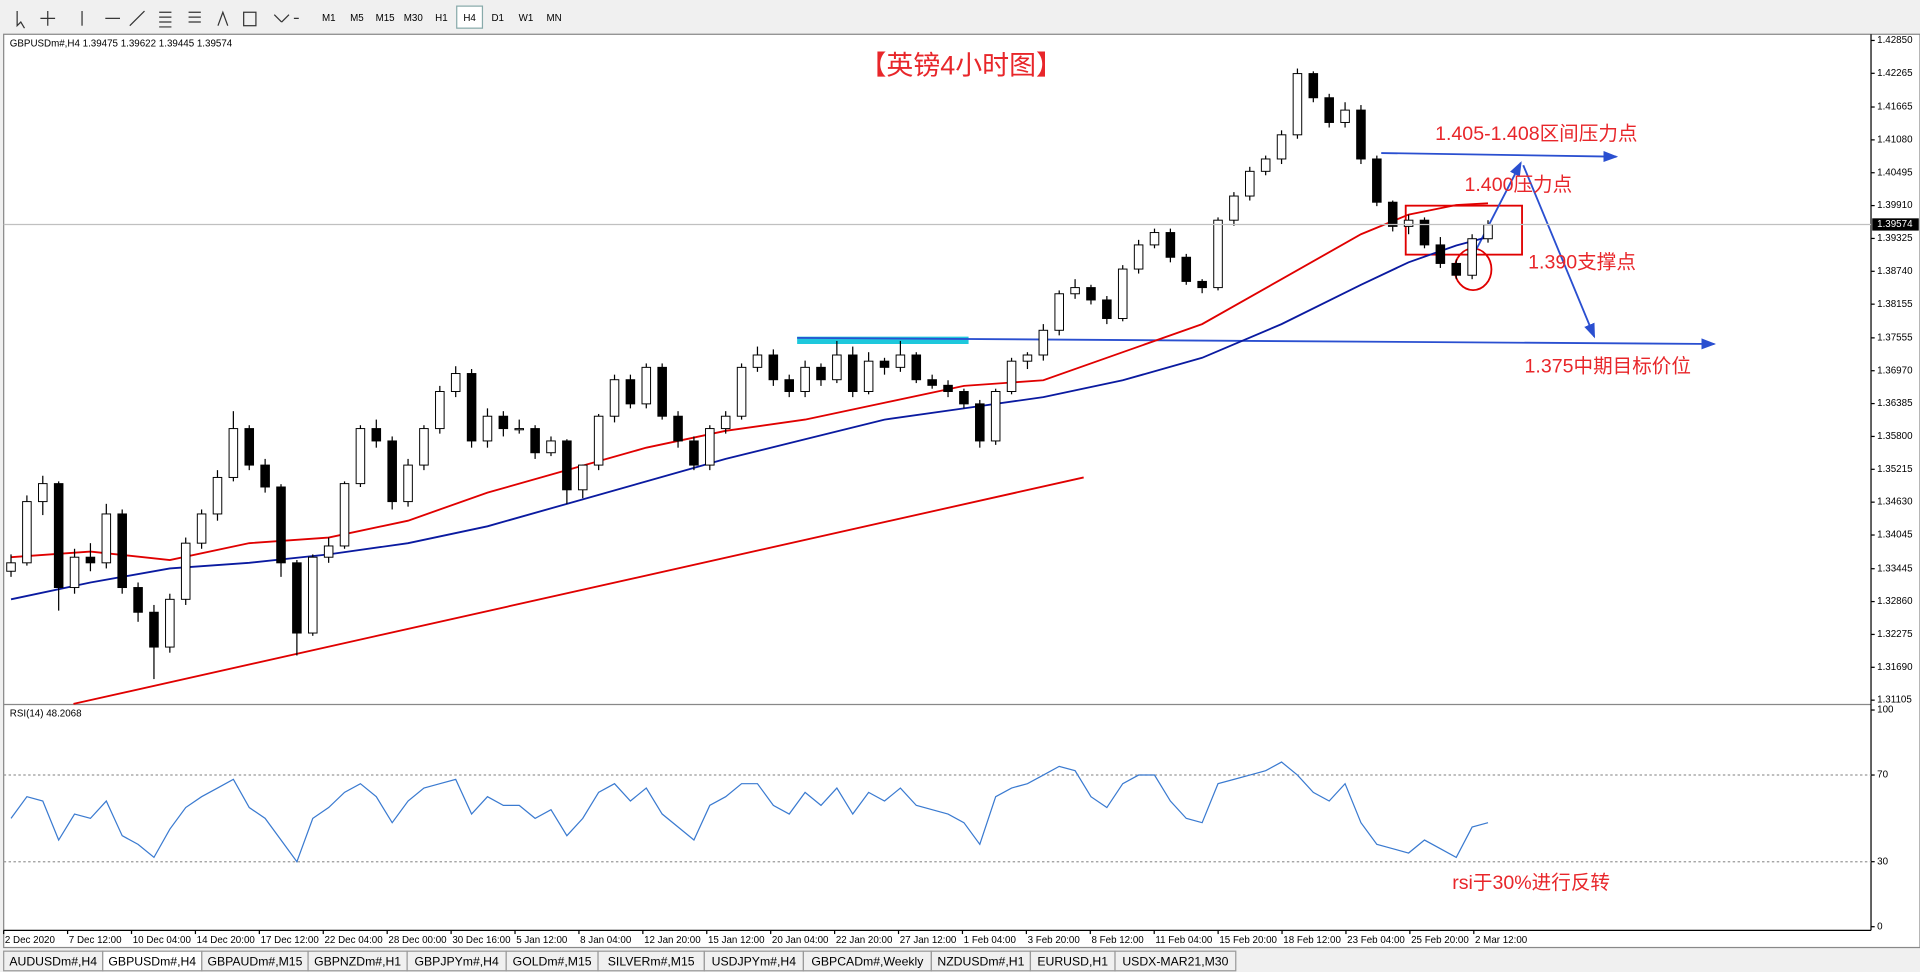 The width and height of the screenshot is (1920, 972). I want to click on y-tick-label: 1.34045, so click(1895, 535).